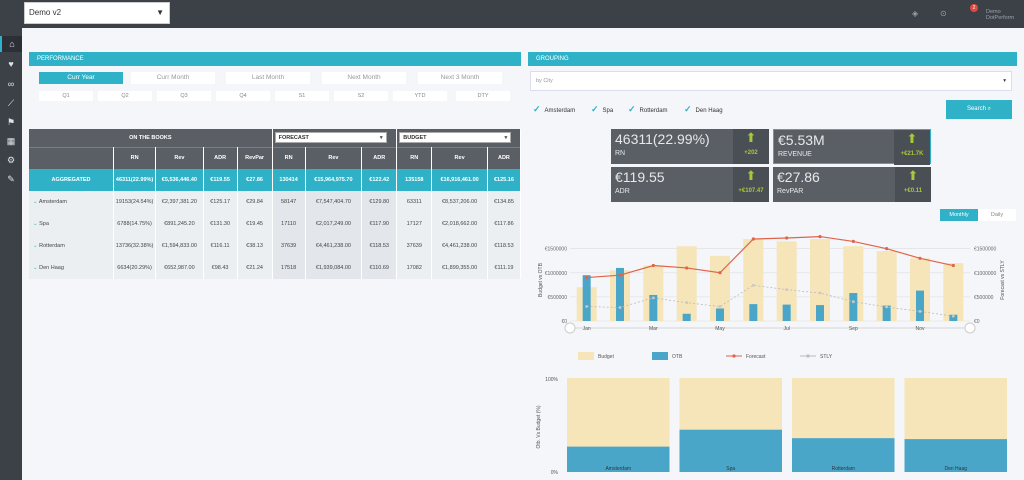  What do you see at coordinates (302, 96) in the screenshot?
I see `period-s1: S1` at bounding box center [302, 96].